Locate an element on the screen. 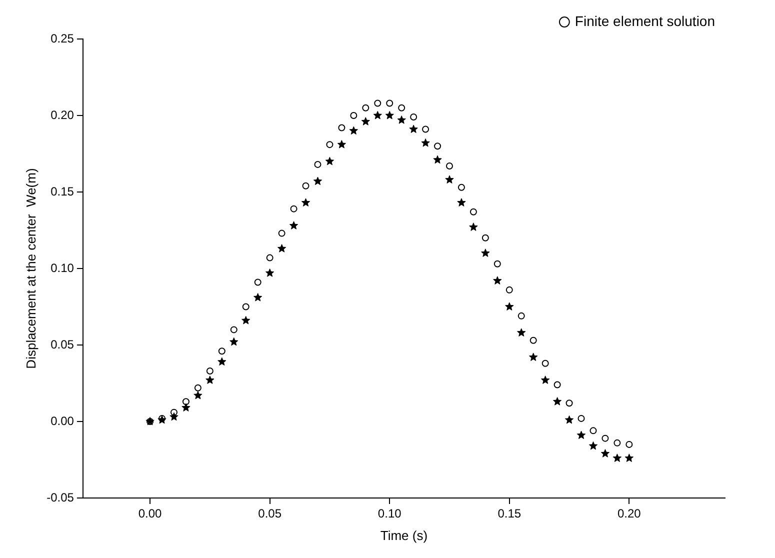 This screenshot has width=775, height=558. y-tick-label: 0.10 is located at coordinates (62, 267).